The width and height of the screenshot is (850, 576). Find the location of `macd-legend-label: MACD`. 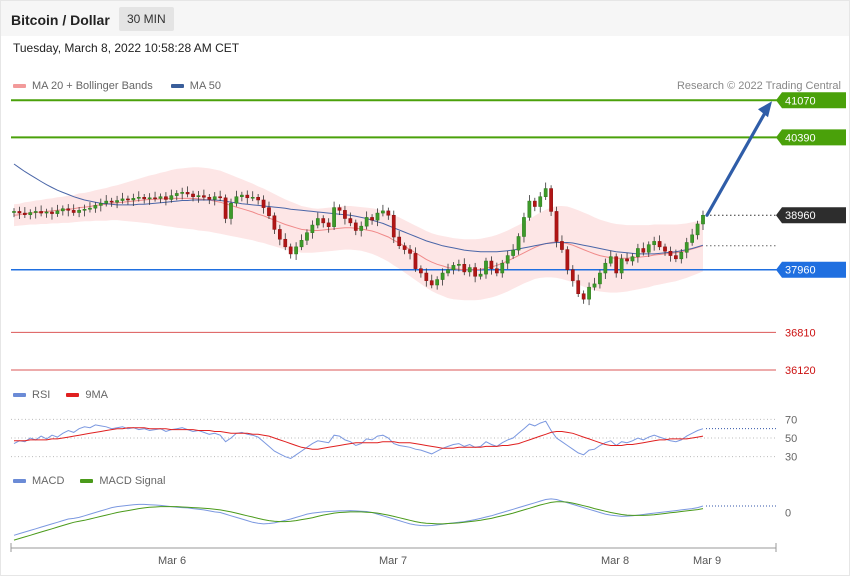

macd-legend-label: MACD is located at coordinates (48, 481).